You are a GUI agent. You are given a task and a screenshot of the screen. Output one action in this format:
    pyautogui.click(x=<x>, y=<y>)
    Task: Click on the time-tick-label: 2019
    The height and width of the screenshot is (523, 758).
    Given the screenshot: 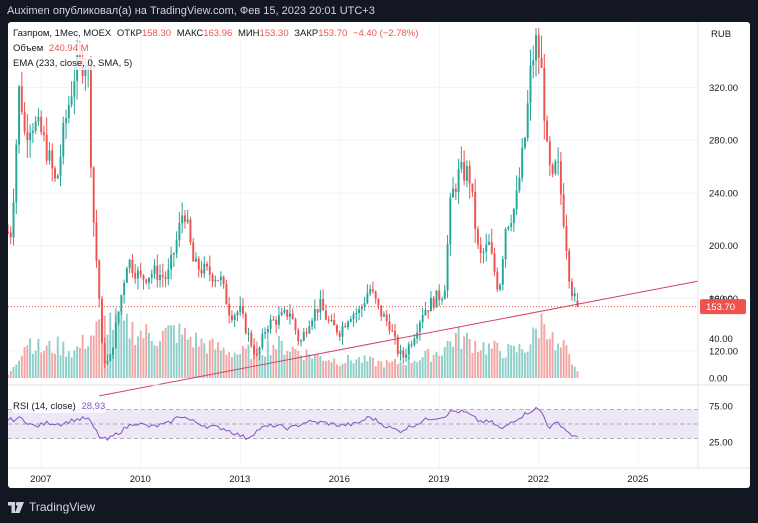 What is the action you would take?
    pyautogui.click(x=438, y=479)
    